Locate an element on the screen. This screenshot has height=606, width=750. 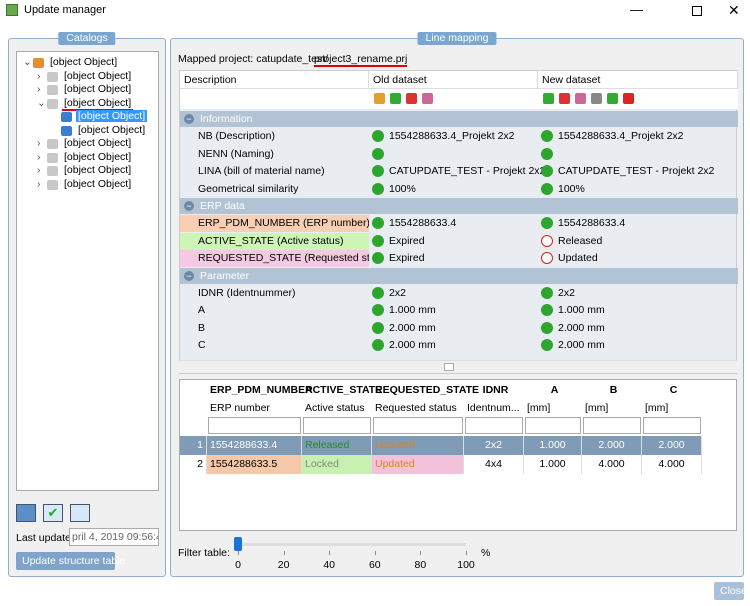
header: REQUESTED_STATE is located at coordinates (427, 390).